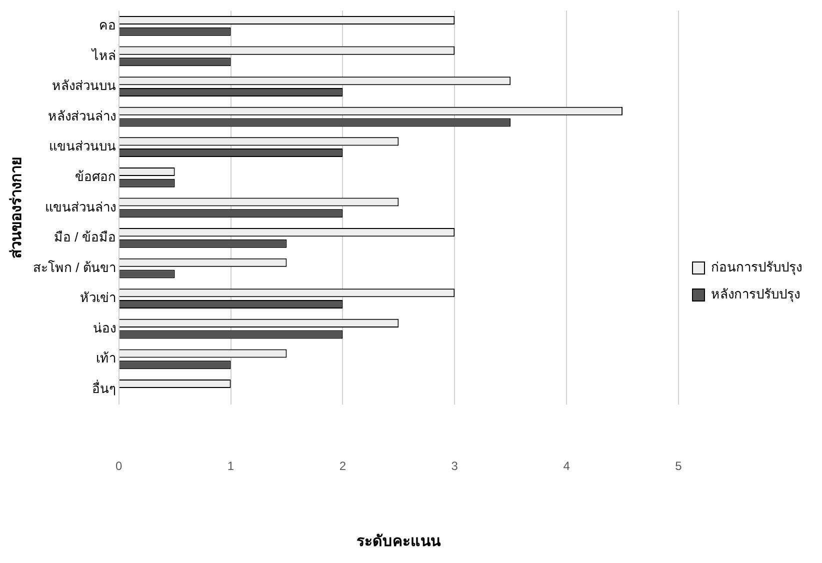 The height and width of the screenshot is (563, 822). I want to click on y-tick-label: ไหล่, so click(103, 55).